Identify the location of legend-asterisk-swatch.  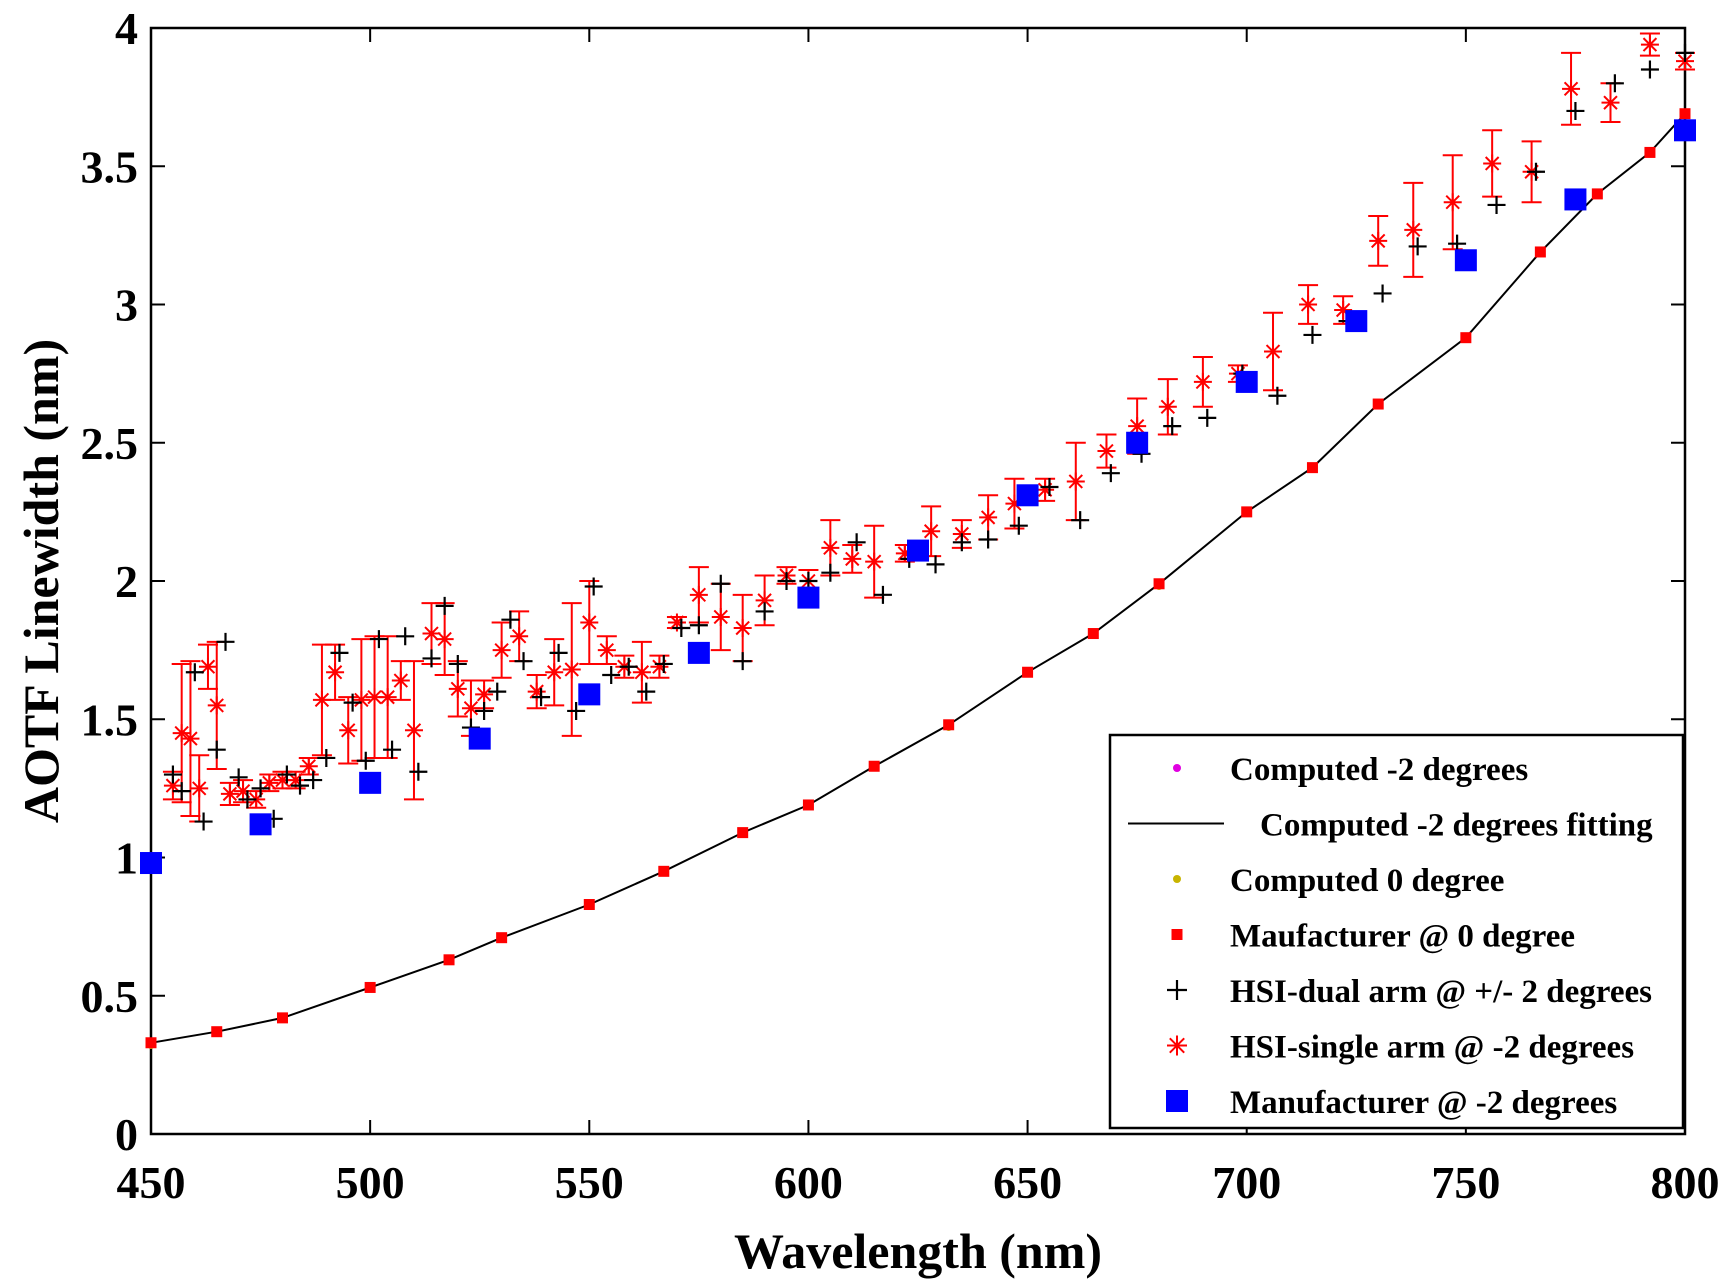
(1177, 1045).